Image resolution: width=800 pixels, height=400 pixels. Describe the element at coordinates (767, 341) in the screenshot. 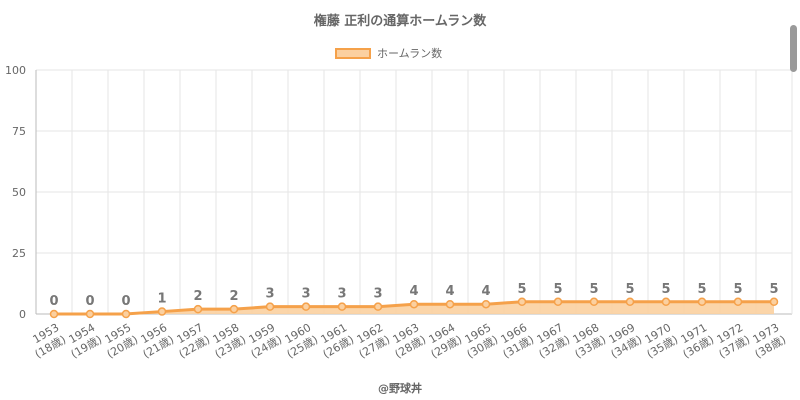

I see `x-tick-label: 1973(38歳)` at that location.